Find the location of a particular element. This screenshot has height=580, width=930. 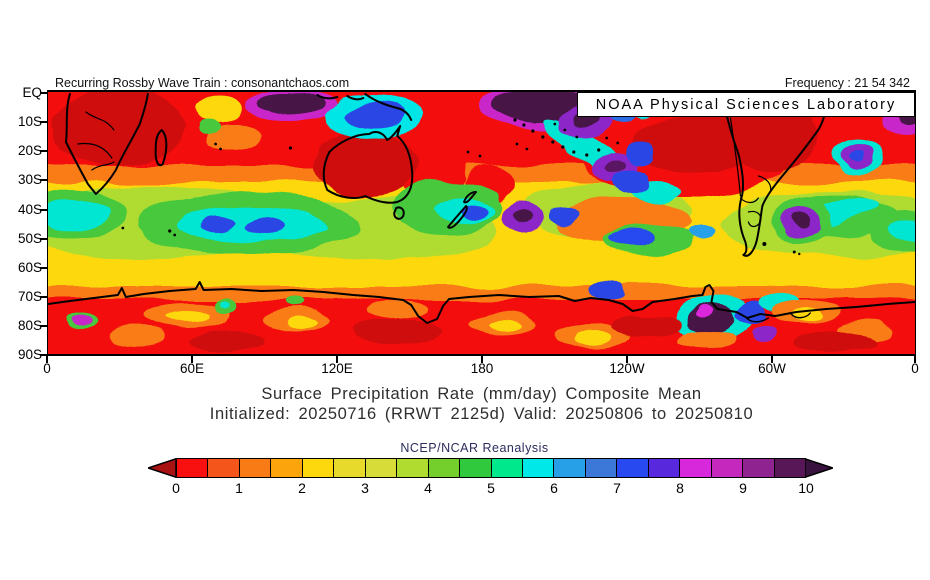

lat-label-90s: 90S is located at coordinates (29, 354).